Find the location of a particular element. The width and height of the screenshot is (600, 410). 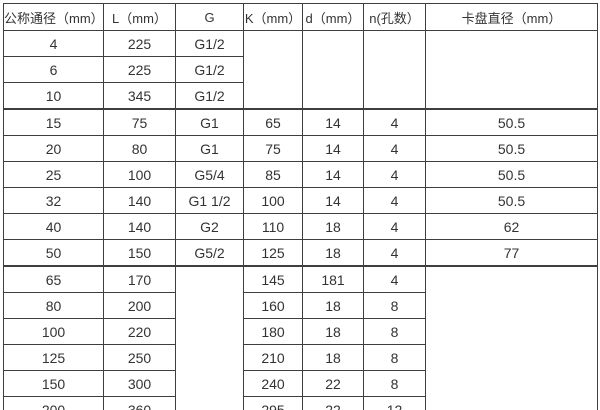

table-cell: 12 is located at coordinates (394, 403).